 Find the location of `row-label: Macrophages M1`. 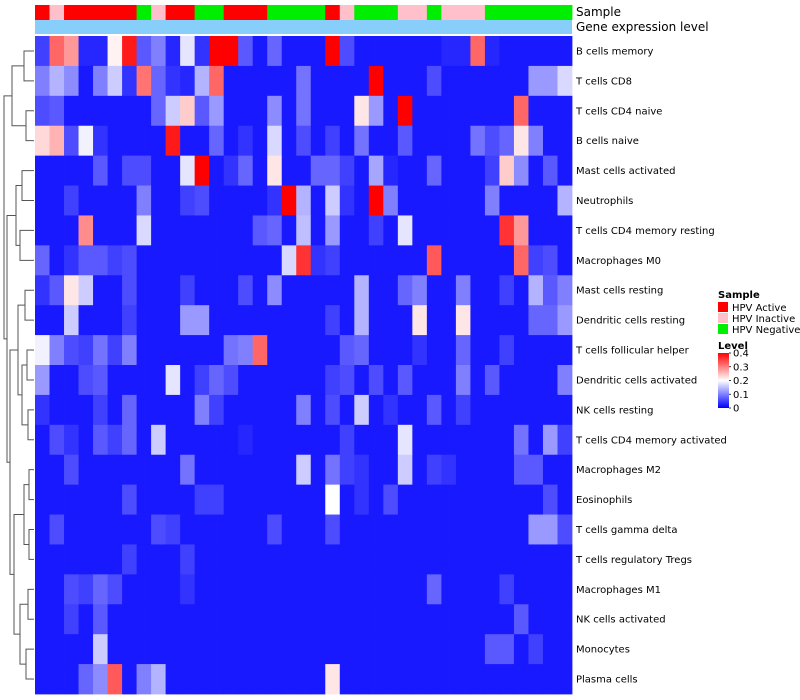

row-label: Macrophages M1 is located at coordinates (618, 590).